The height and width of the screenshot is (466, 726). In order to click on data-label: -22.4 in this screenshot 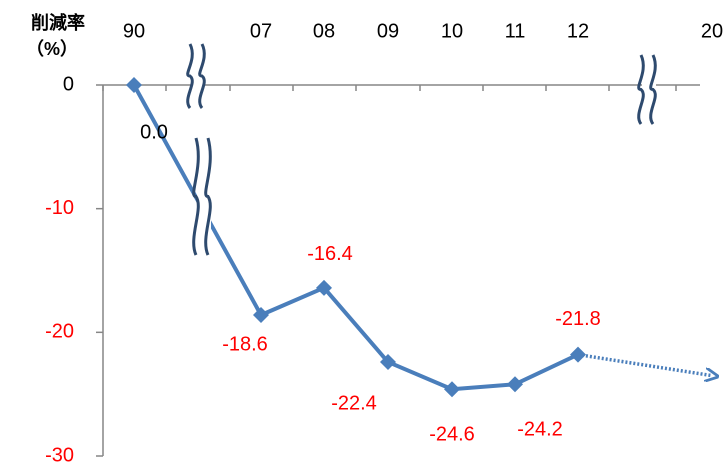, I will do `click(354, 403)`.